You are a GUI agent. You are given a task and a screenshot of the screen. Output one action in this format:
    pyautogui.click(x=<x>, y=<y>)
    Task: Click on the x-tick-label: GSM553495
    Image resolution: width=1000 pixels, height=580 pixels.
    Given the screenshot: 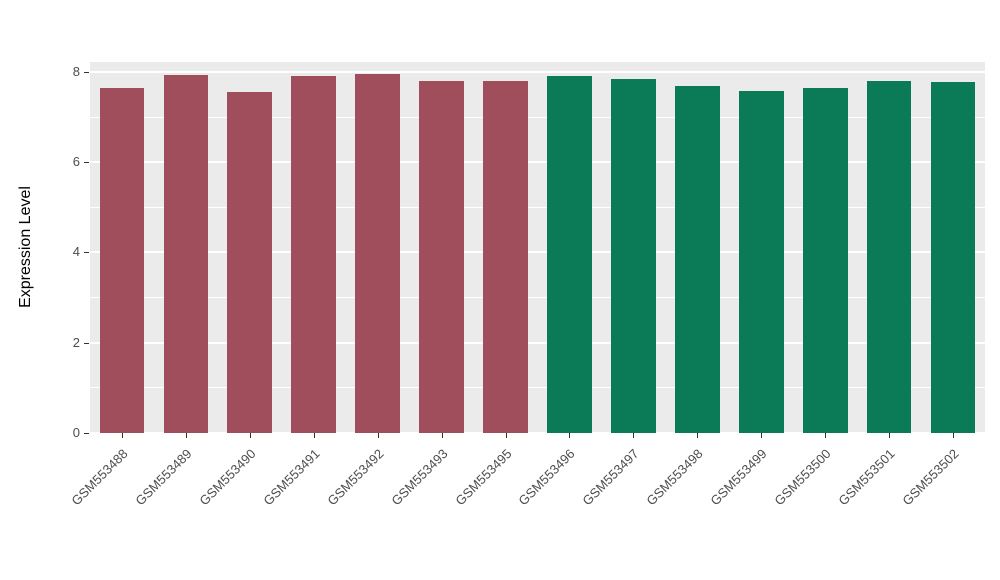 What is the action you would take?
    pyautogui.click(x=483, y=477)
    